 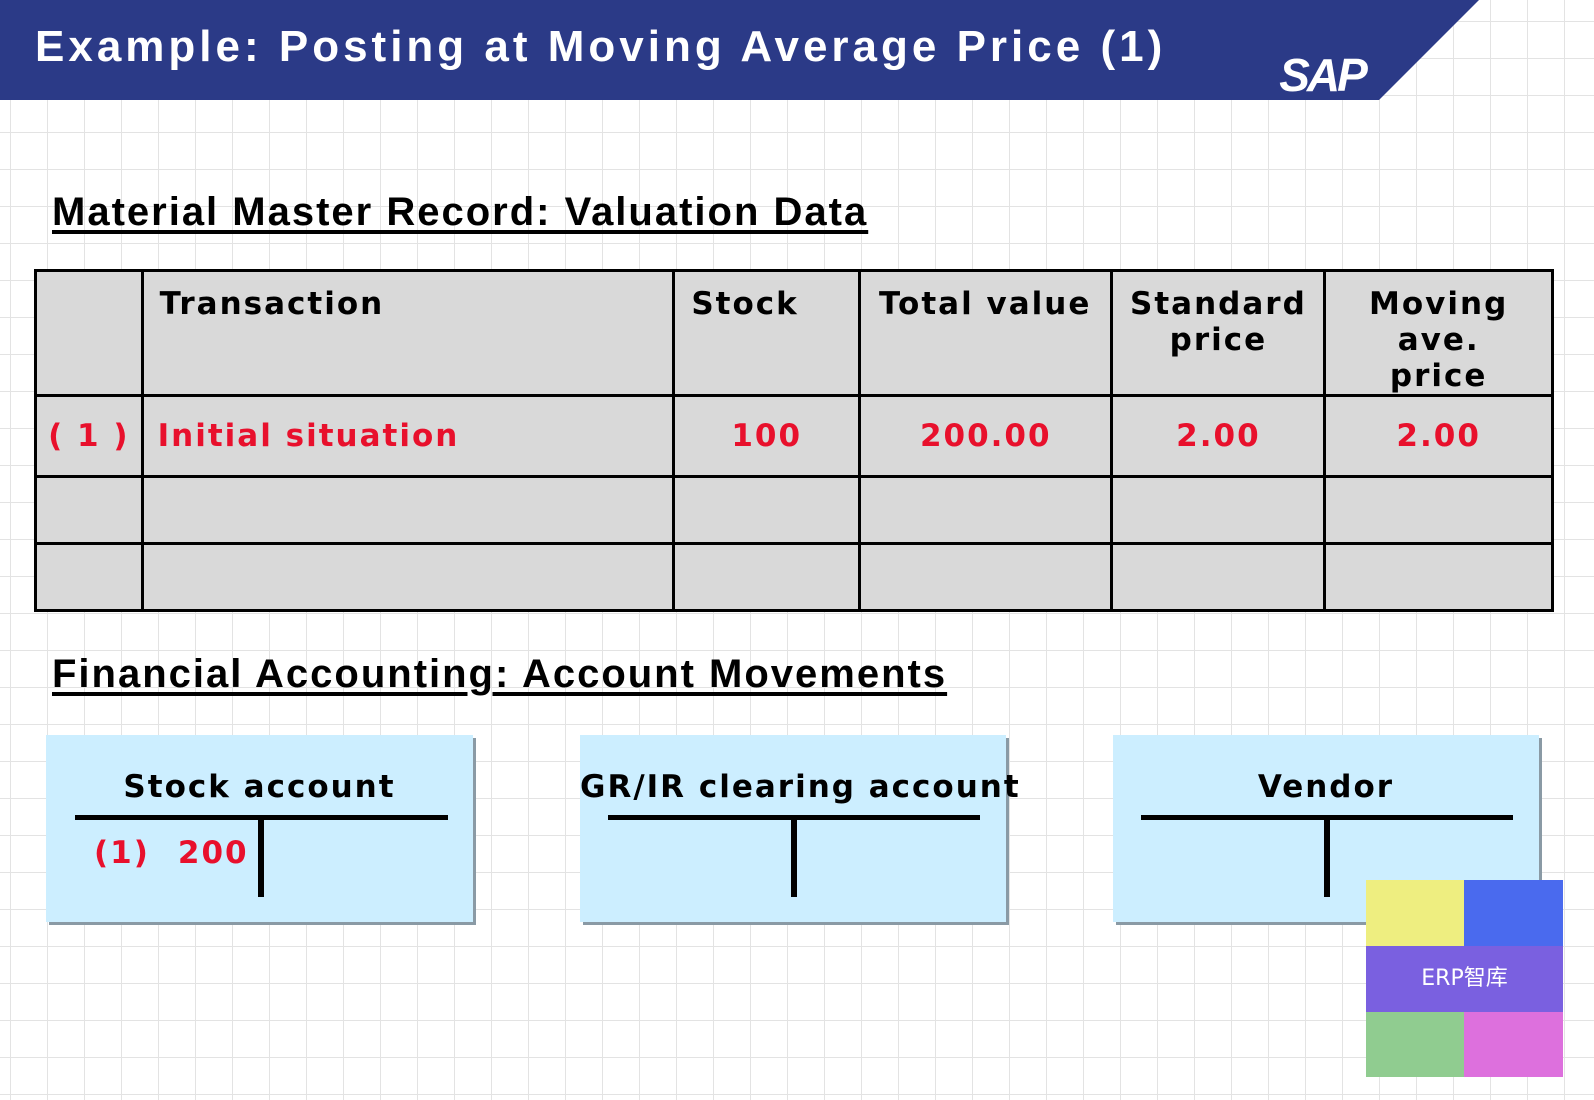 I want to click on sap-logo: SAP, so click(x=1322, y=50).